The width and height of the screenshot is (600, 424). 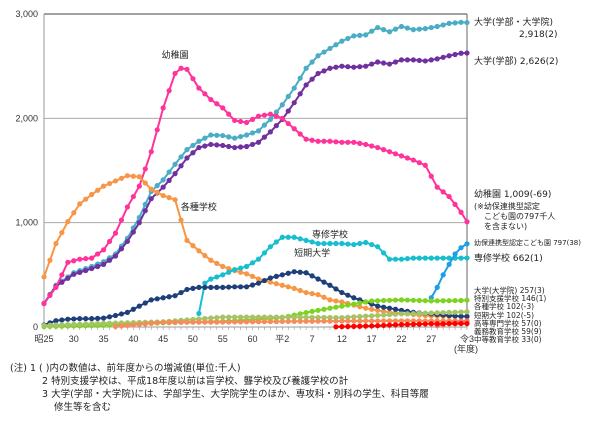 I want to click on label-kindergarten-note-2: こども園の797千人, so click(x=520, y=216).